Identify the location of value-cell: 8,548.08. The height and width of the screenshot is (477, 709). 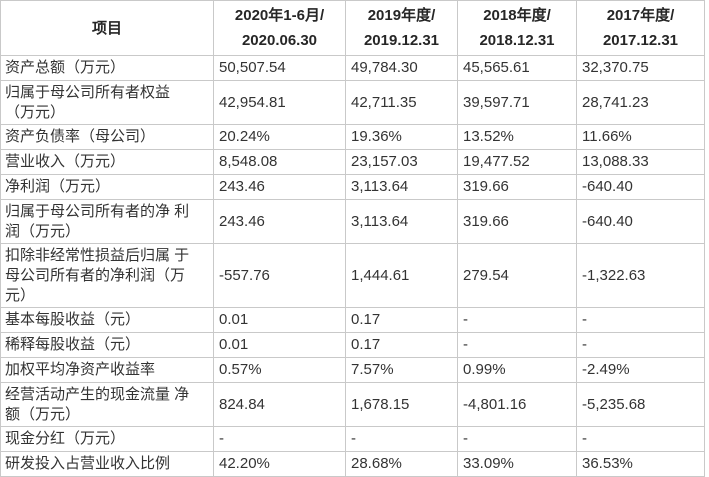
(279, 162).